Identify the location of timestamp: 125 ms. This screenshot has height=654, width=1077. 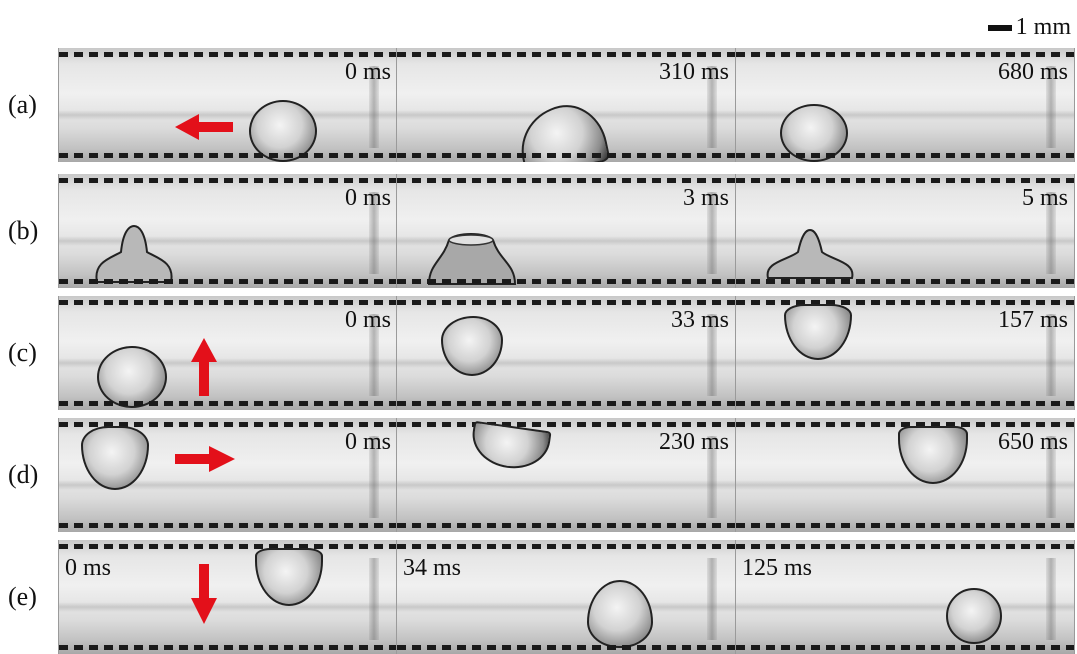
(777, 568).